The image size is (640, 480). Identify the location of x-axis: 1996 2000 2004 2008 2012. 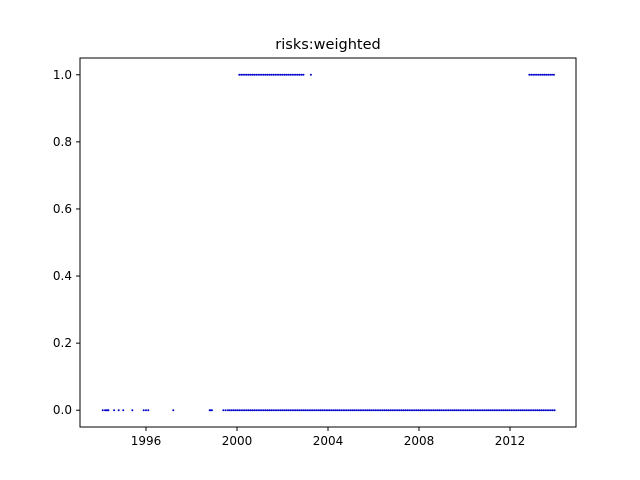
(328, 437).